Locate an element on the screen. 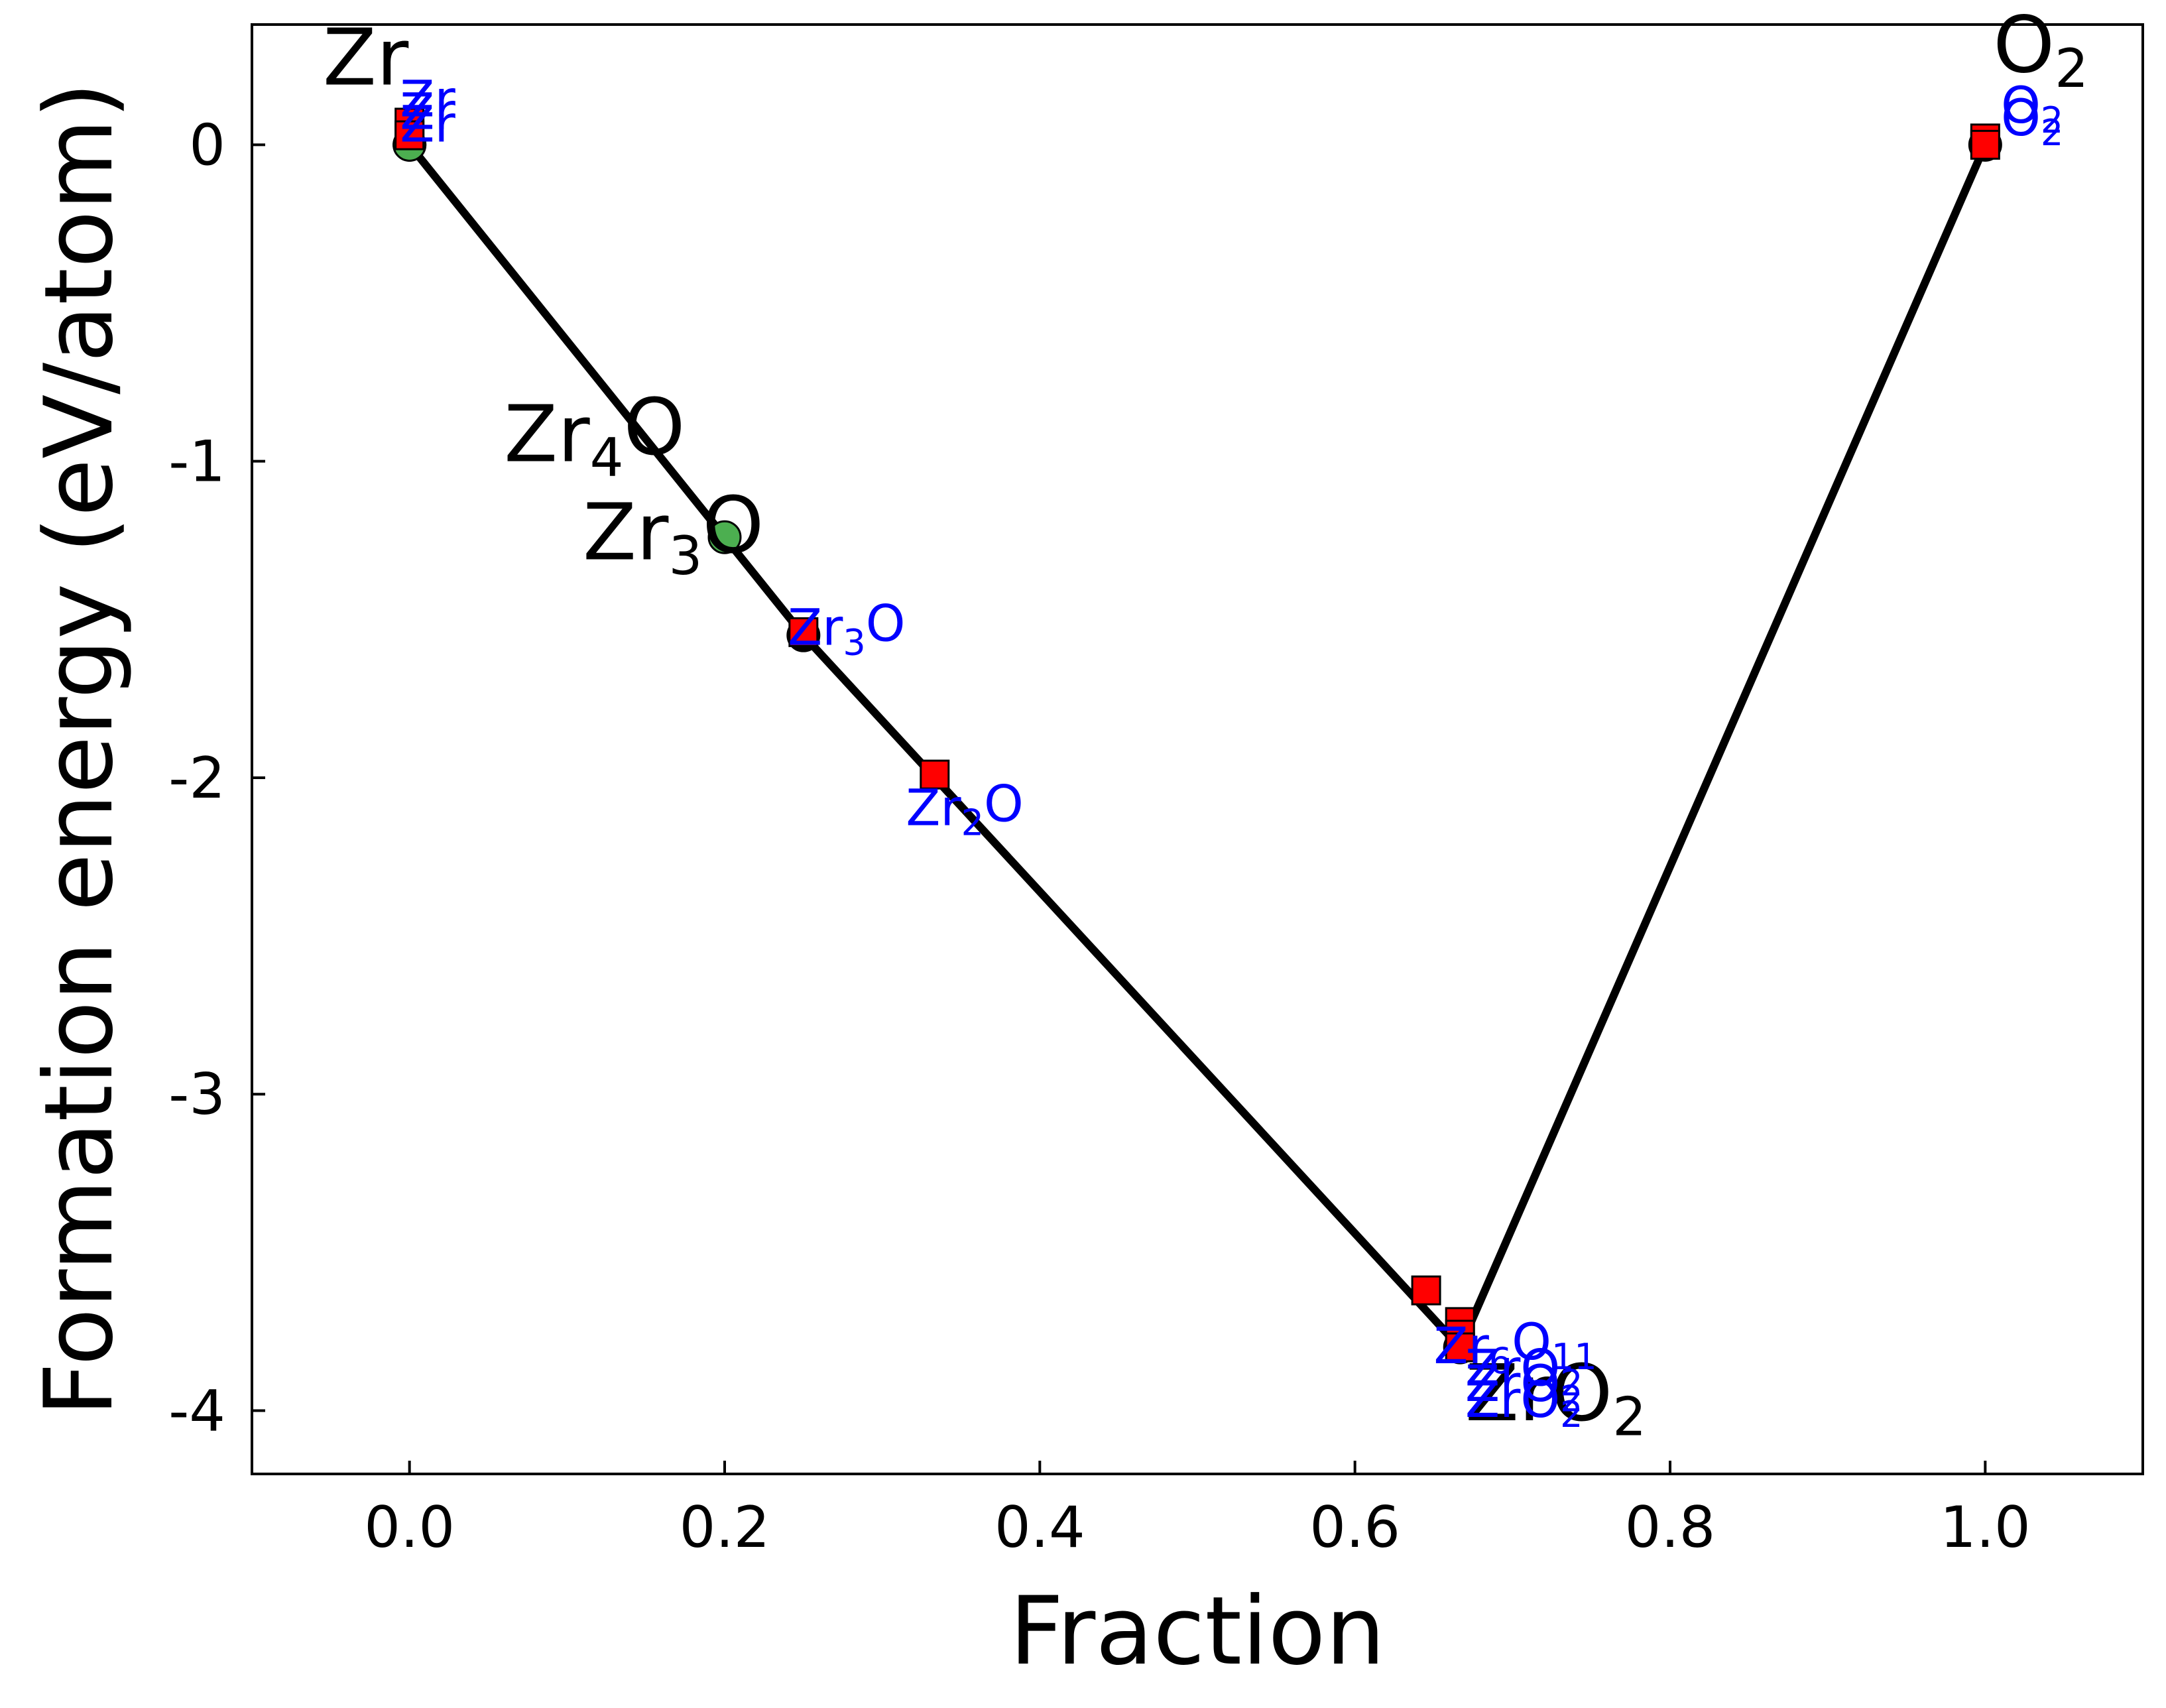 This screenshot has height=1708, width=2166. x-axis-title: Fraction is located at coordinates (1198, 1631).